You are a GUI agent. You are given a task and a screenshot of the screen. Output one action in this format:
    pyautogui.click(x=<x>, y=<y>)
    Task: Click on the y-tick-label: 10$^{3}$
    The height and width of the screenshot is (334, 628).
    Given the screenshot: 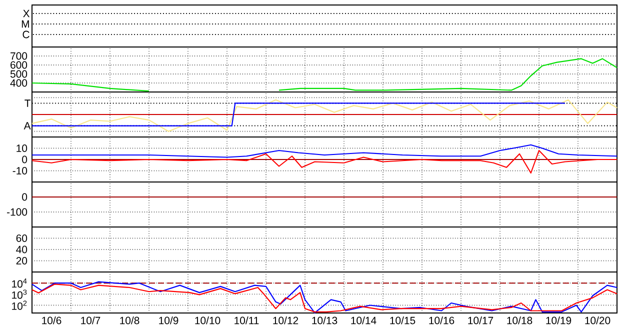 What is the action you would take?
    pyautogui.click(x=19, y=294)
    